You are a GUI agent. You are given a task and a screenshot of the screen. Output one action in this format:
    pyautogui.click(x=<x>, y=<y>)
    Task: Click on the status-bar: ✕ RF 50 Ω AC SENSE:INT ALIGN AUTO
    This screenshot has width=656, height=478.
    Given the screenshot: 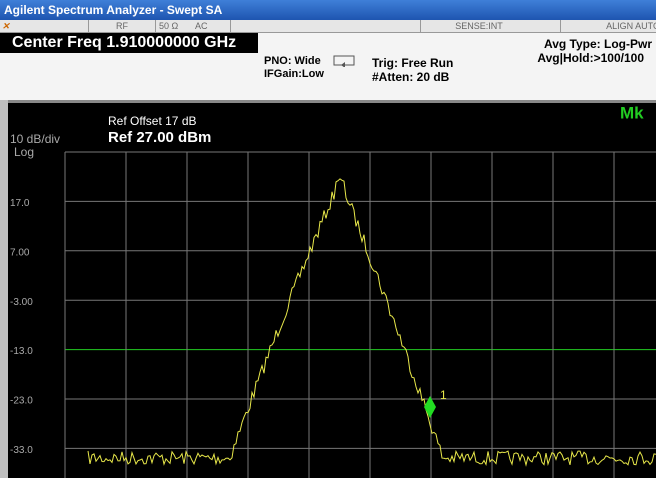 What is the action you would take?
    pyautogui.click(x=328, y=26)
    